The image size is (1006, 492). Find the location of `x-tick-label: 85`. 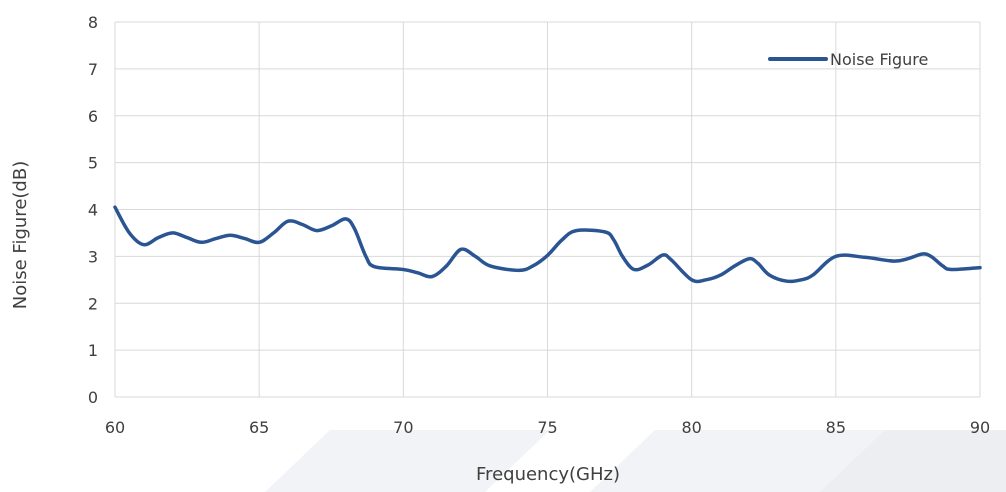

x-tick-label: 85 is located at coordinates (836, 427).